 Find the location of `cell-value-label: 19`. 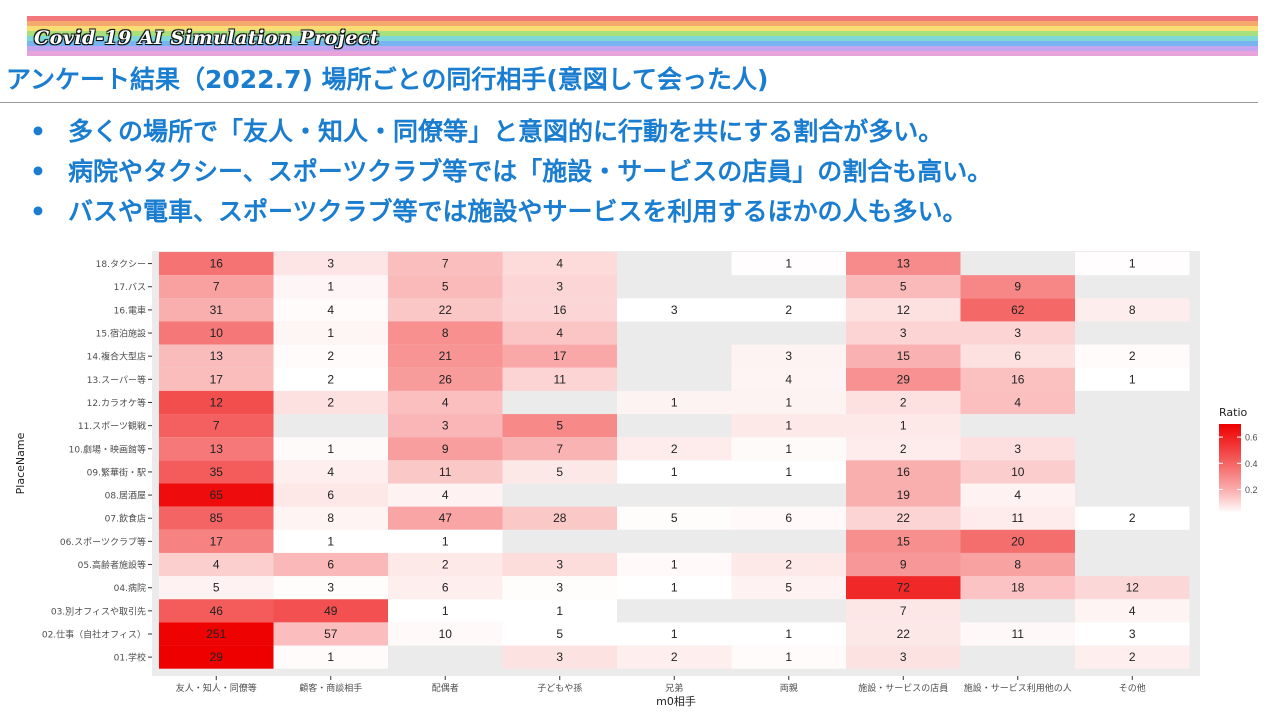

cell-value-label: 19 is located at coordinates (904, 495).